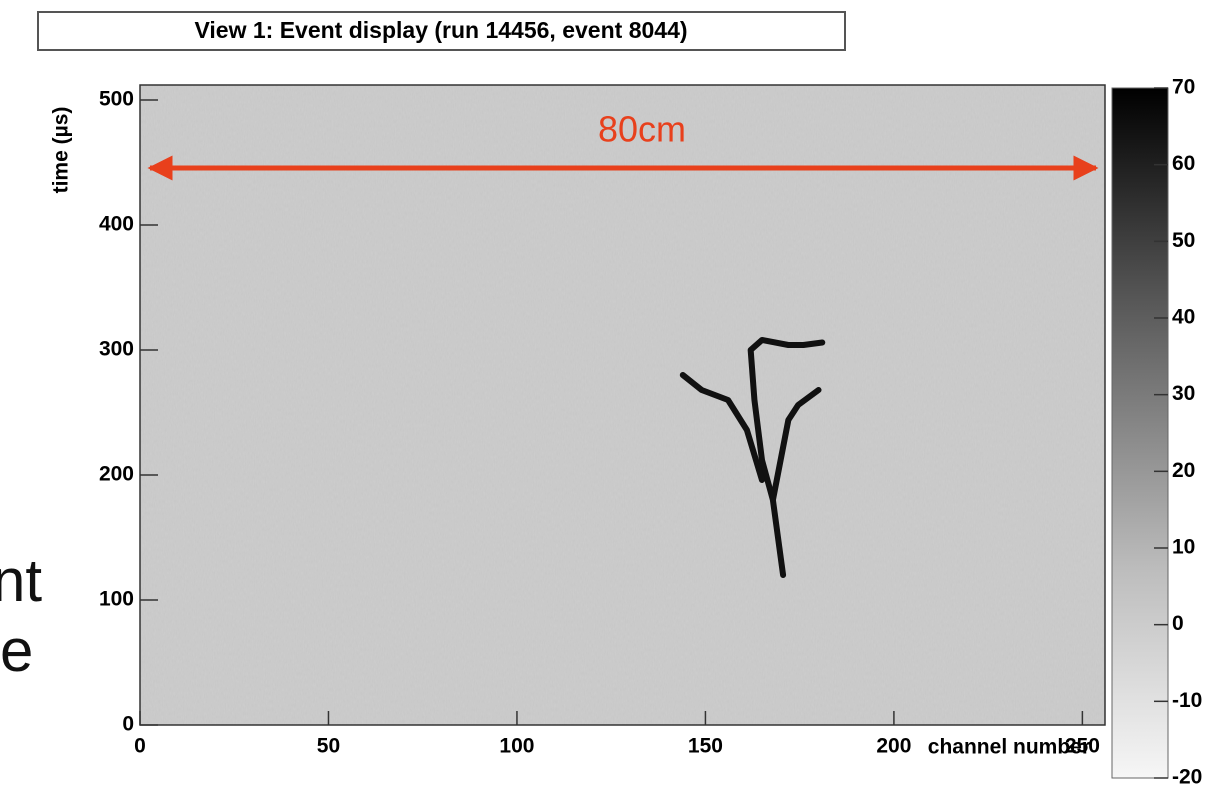 The image size is (1220, 787). Describe the element at coordinates (1187, 700) in the screenshot. I see `z-tick-label: -10` at that location.